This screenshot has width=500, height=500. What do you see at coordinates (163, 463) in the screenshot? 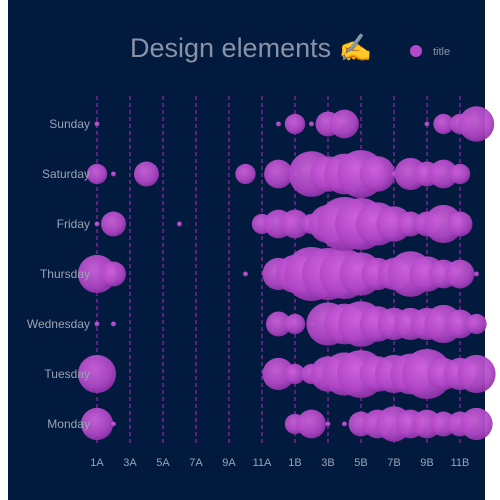
I see `x-tick-label: 5A` at bounding box center [163, 463].